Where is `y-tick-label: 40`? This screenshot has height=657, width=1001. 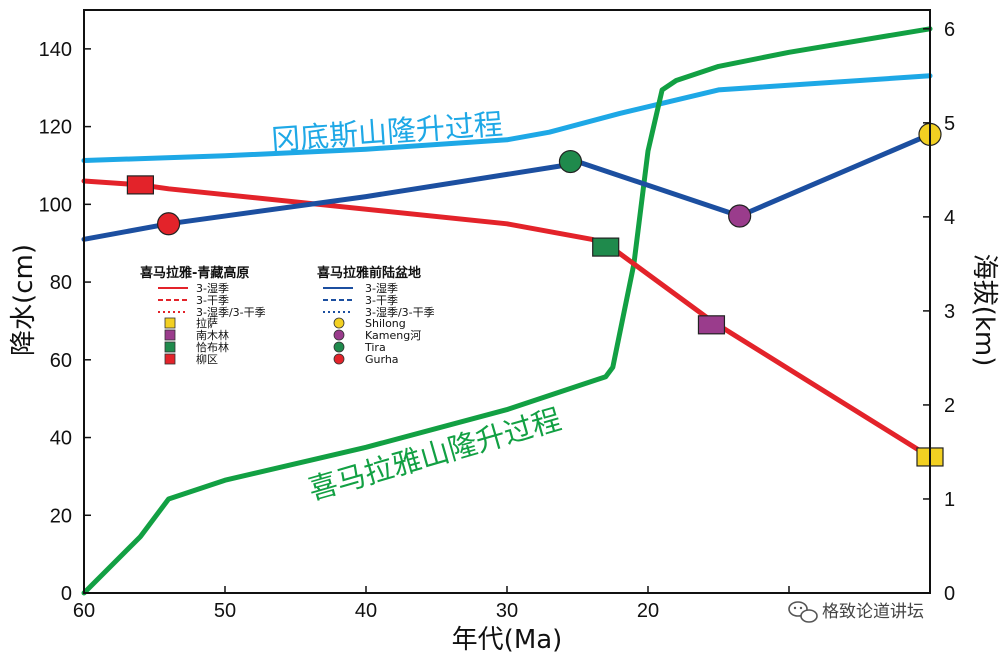 y-tick-label: 40 is located at coordinates (61, 439).